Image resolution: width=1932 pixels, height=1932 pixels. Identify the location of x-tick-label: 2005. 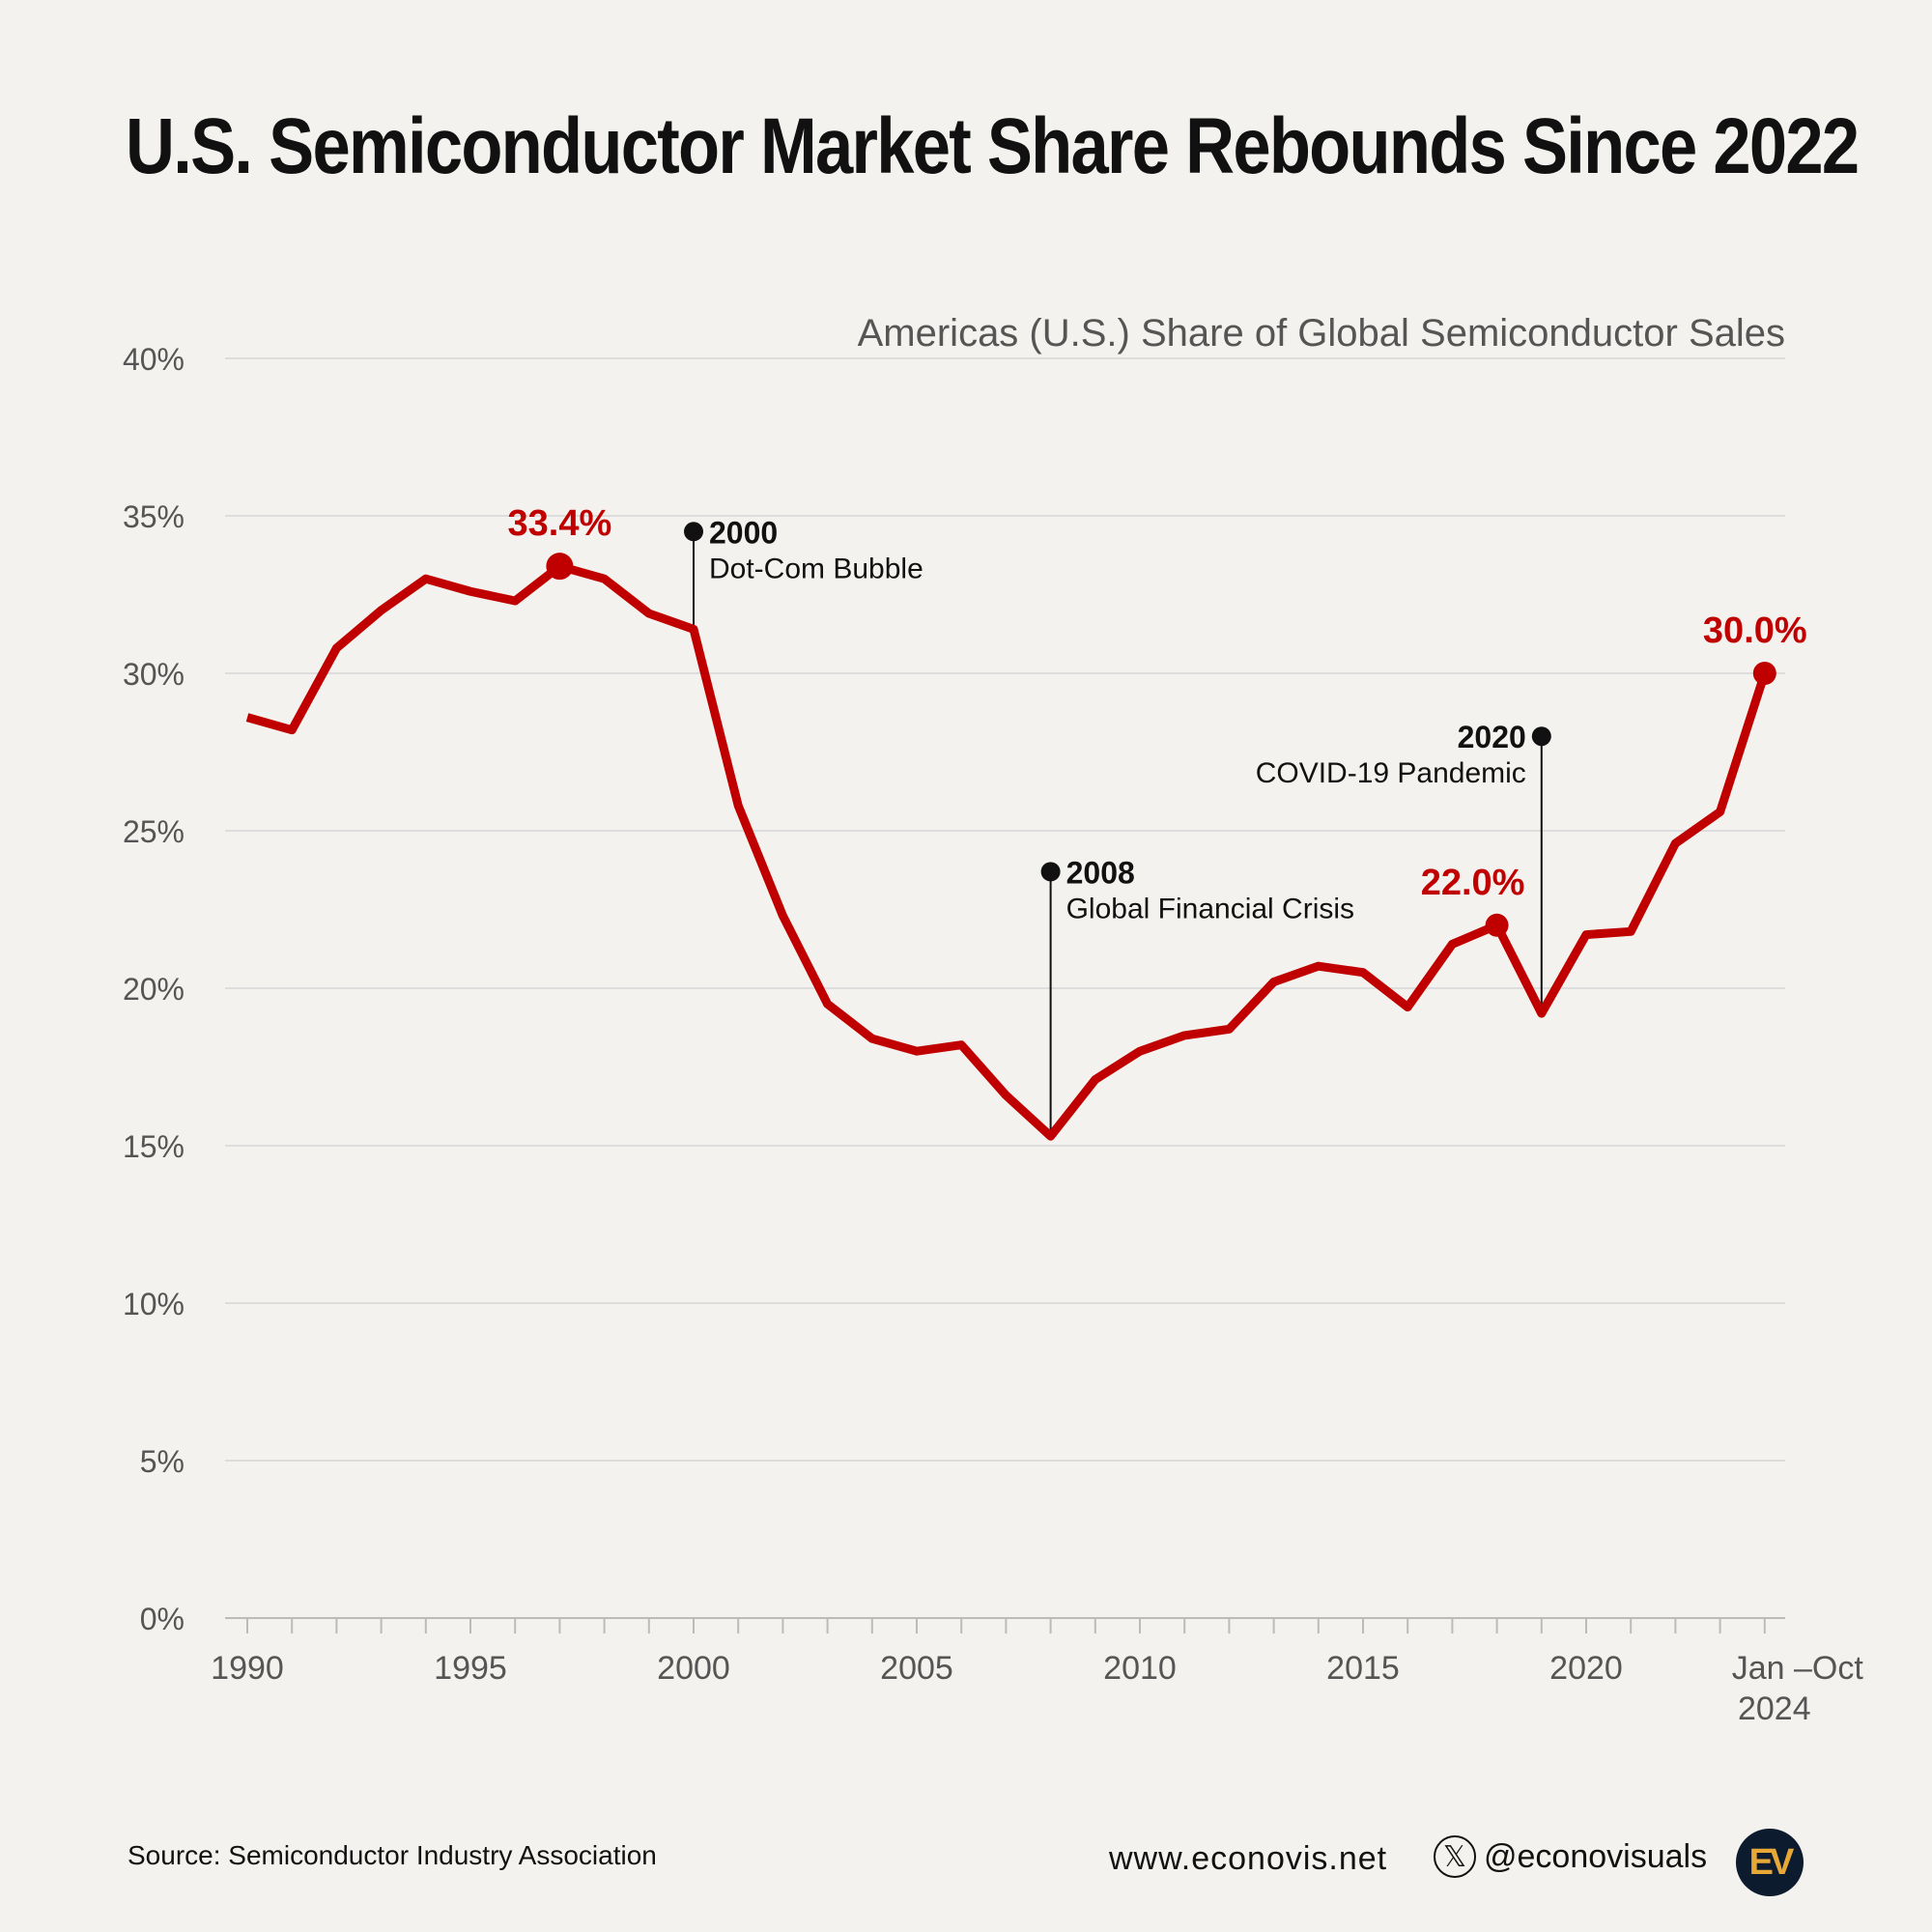
(916, 1668).